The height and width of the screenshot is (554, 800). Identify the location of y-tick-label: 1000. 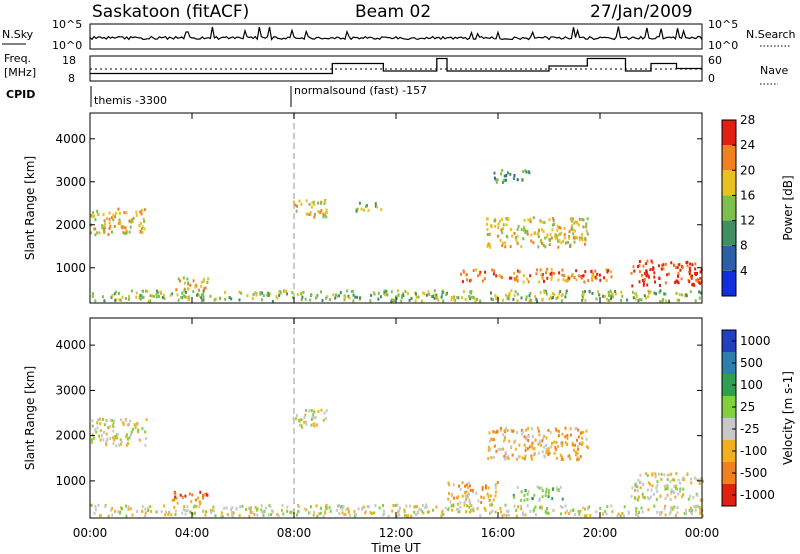
(70, 268).